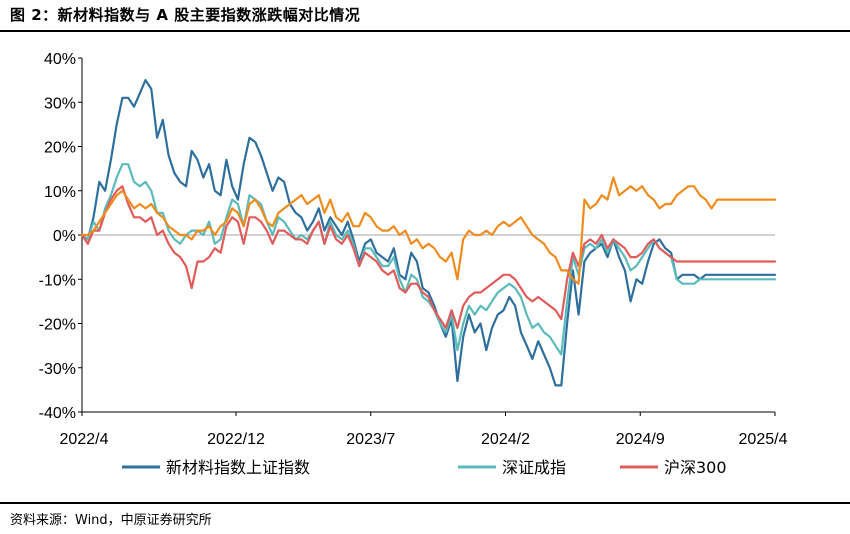 The width and height of the screenshot is (850, 534). I want to click on x-tick-label: 2023/7, so click(370, 439).